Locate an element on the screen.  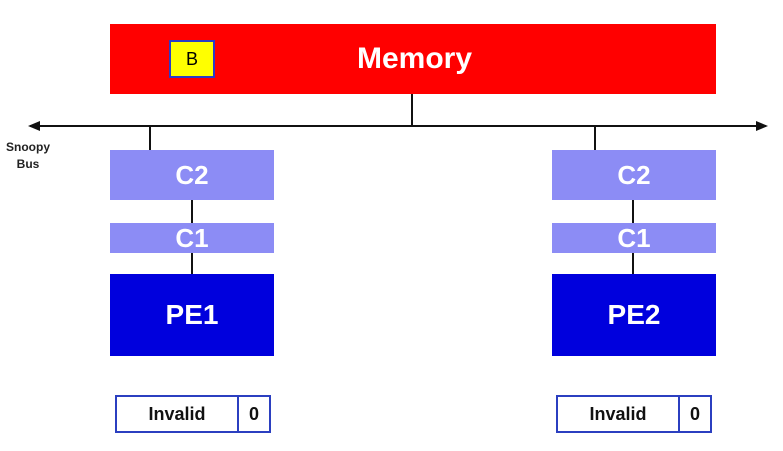
node2-processor: PE2 is located at coordinates (634, 315).